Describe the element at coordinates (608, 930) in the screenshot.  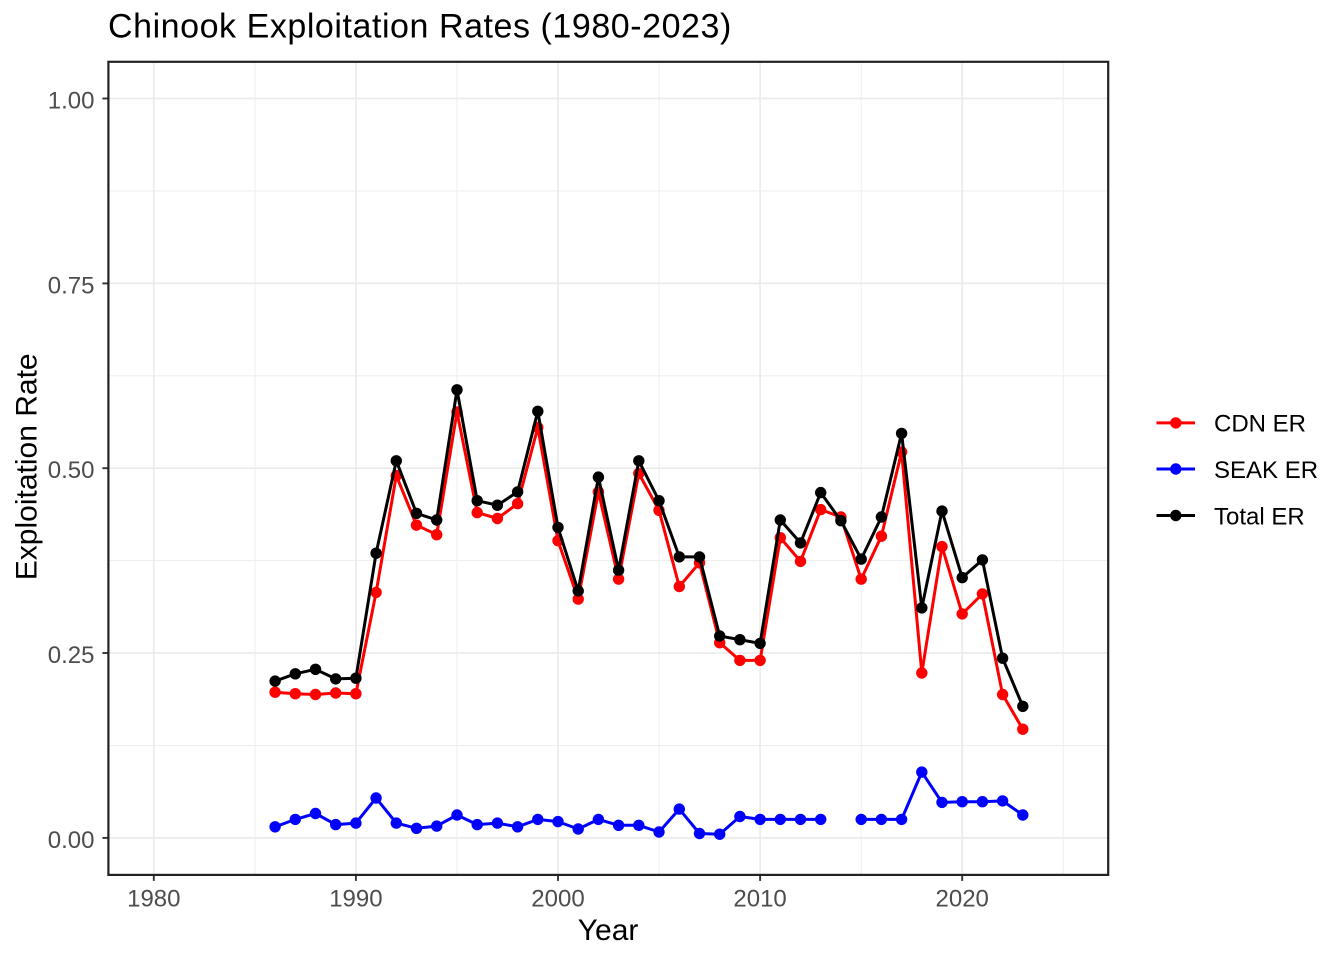
I see `svg-text: Year` at that location.